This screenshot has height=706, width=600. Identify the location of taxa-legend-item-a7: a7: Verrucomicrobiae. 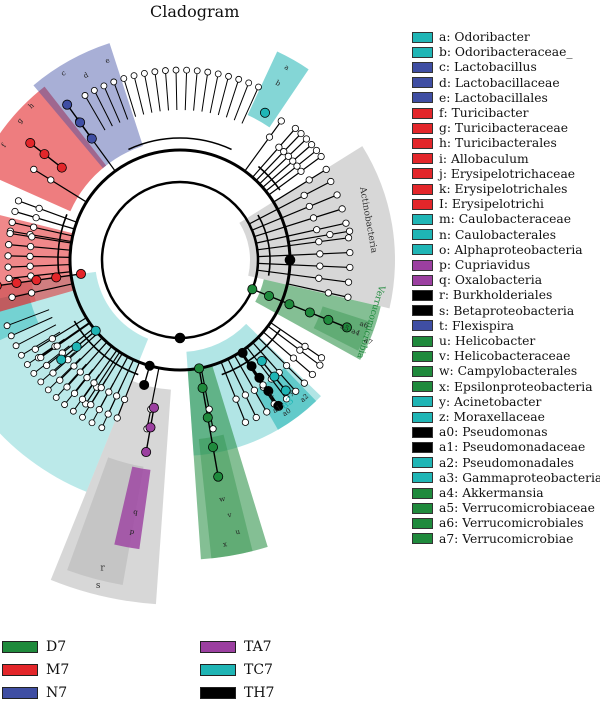
(492, 539).